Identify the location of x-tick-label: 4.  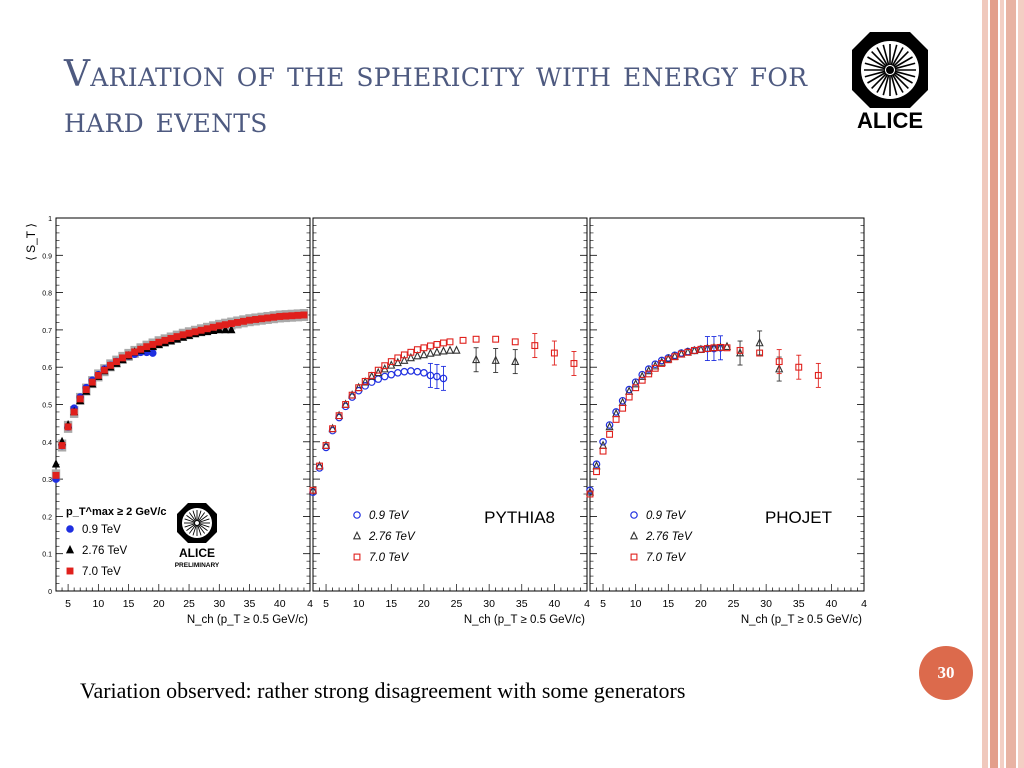
(587, 604).